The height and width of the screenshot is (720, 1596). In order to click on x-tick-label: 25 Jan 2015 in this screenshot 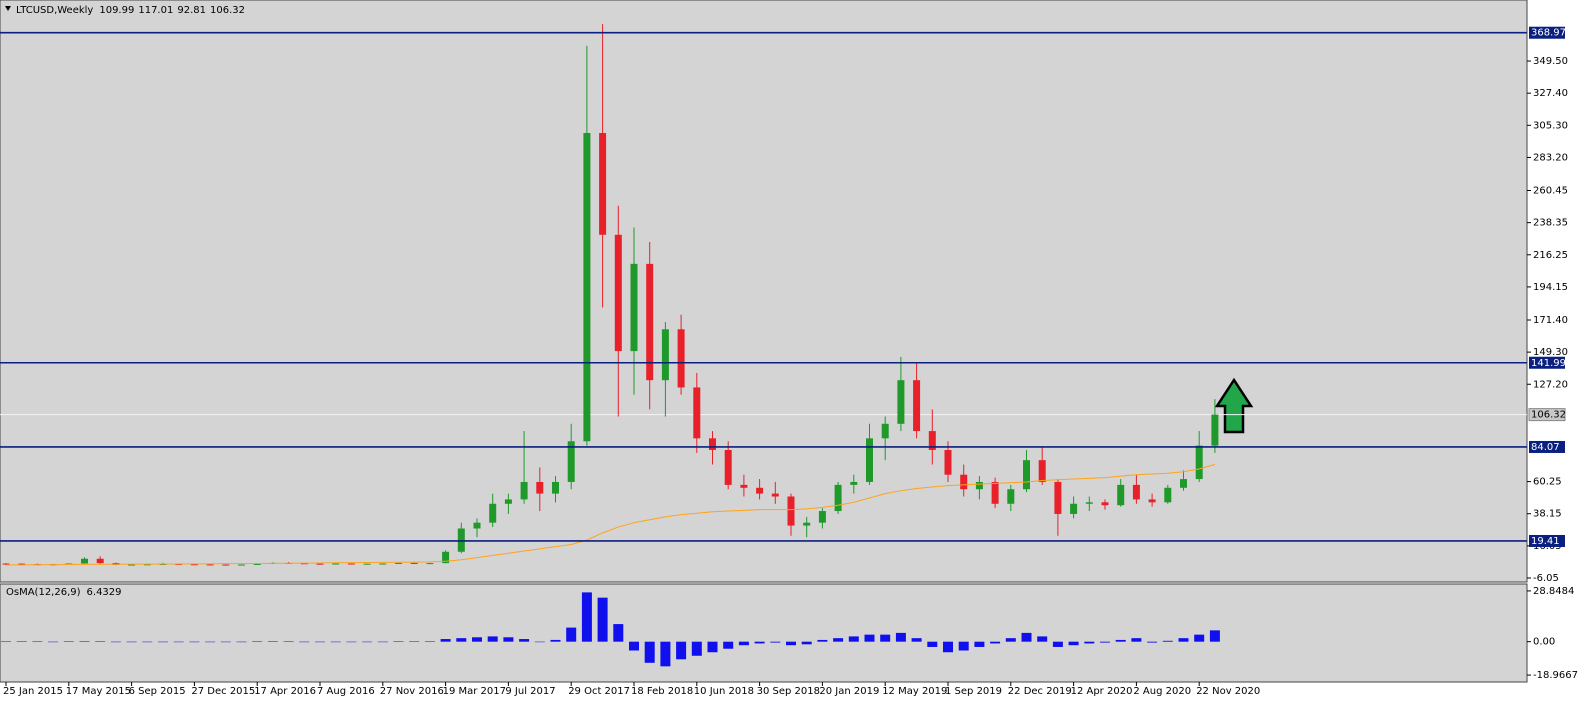, I will do `click(33, 691)`.